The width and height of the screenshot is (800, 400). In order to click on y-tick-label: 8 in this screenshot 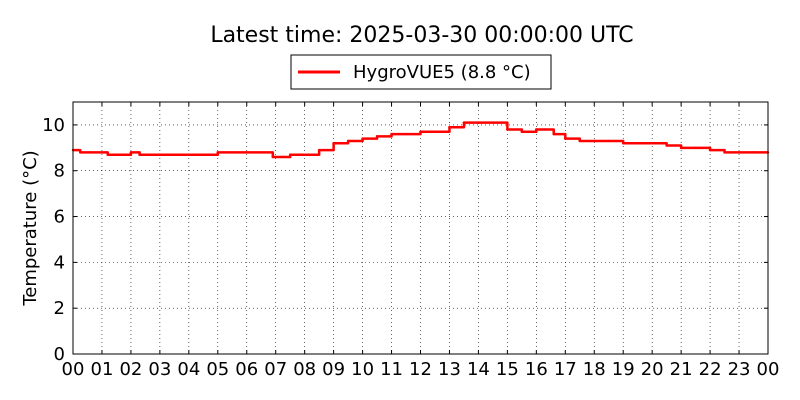, I will do `click(59, 171)`.